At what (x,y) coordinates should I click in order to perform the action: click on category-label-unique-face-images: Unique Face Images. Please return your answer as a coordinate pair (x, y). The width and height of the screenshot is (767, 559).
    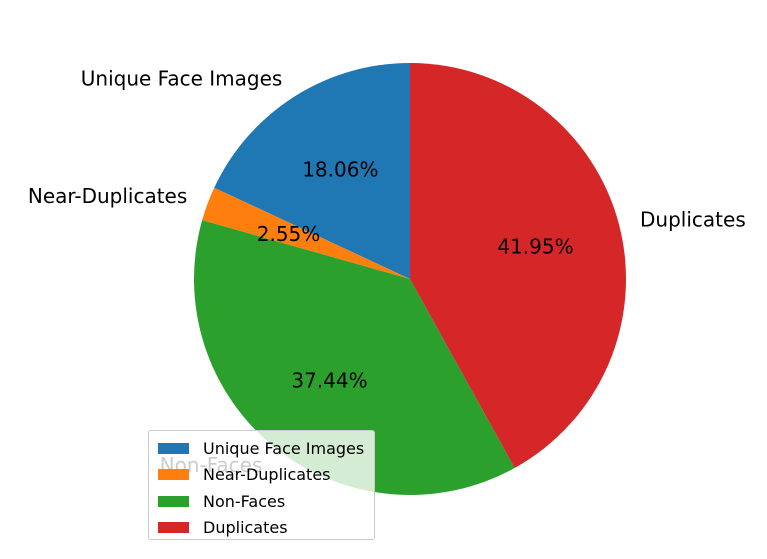
    Looking at the image, I should click on (182, 79).